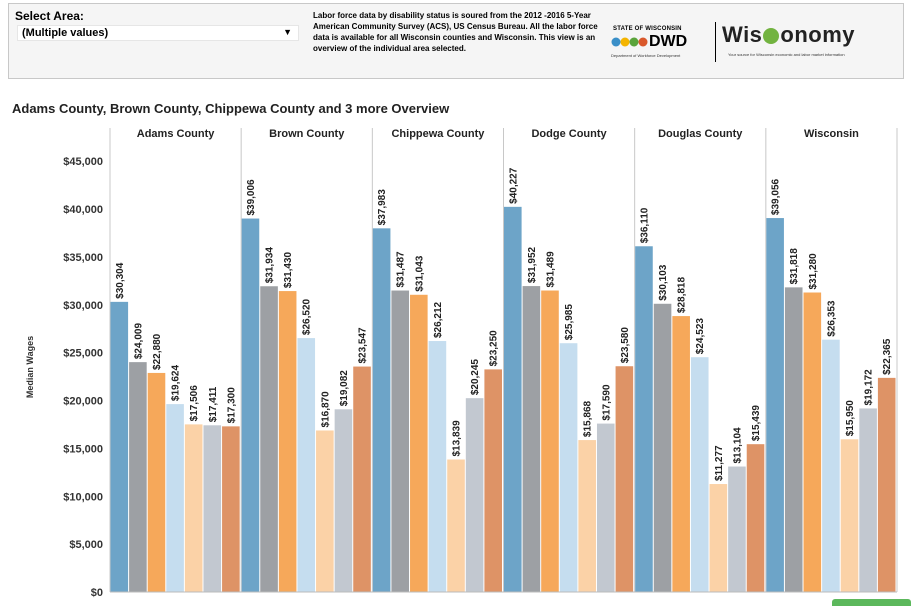 This screenshot has height=606, width=911. What do you see at coordinates (606, 402) in the screenshot?
I see `data-label: $17,590` at bounding box center [606, 402].